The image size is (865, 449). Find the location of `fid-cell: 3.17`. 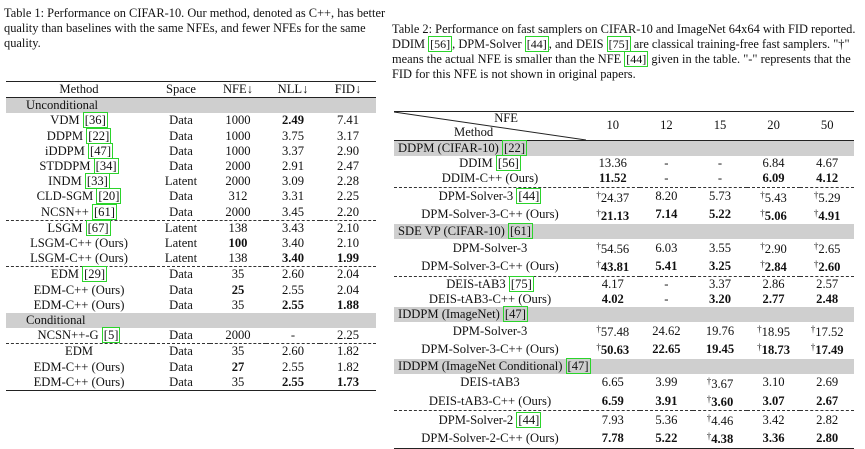

fid-cell: 3.17 is located at coordinates (348, 135).